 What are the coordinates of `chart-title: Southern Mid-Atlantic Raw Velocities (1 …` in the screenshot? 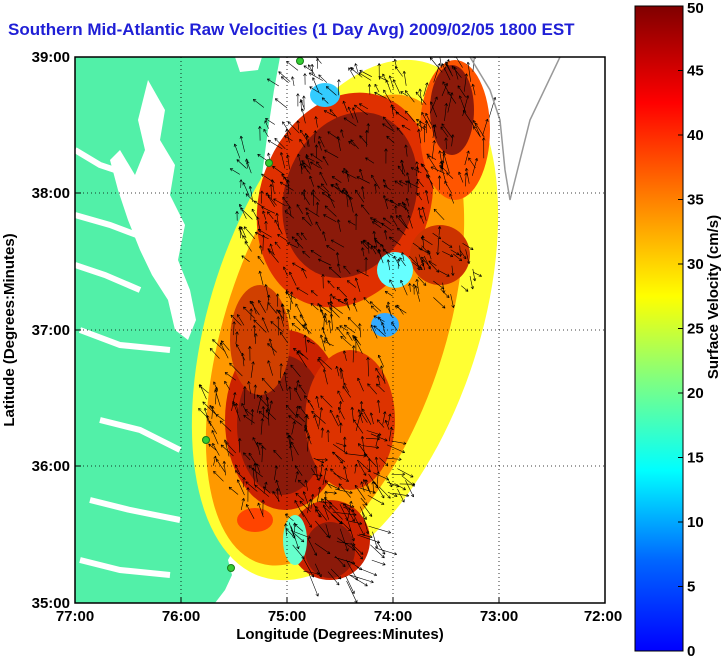 It's located at (291, 29).